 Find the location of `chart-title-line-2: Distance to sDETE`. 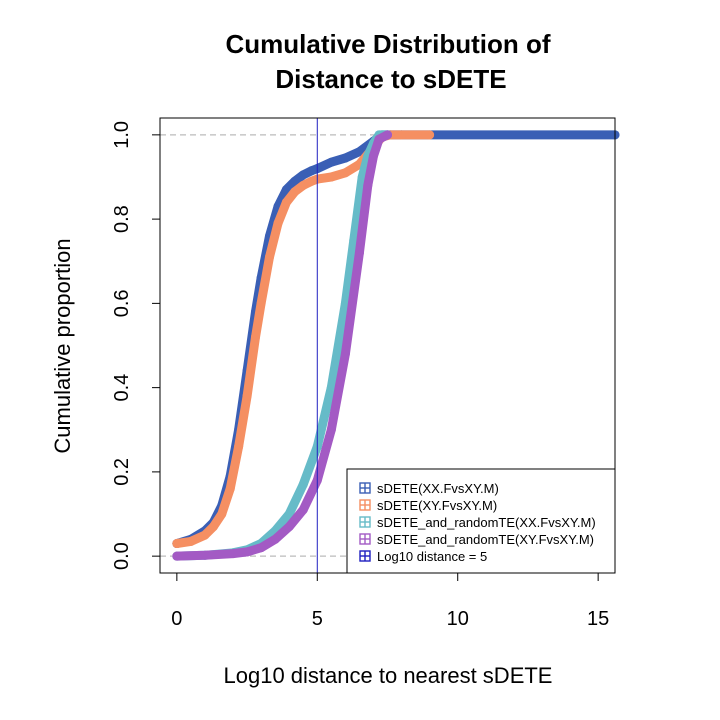

chart-title-line-2: Distance to sDETE is located at coordinates (390, 79).